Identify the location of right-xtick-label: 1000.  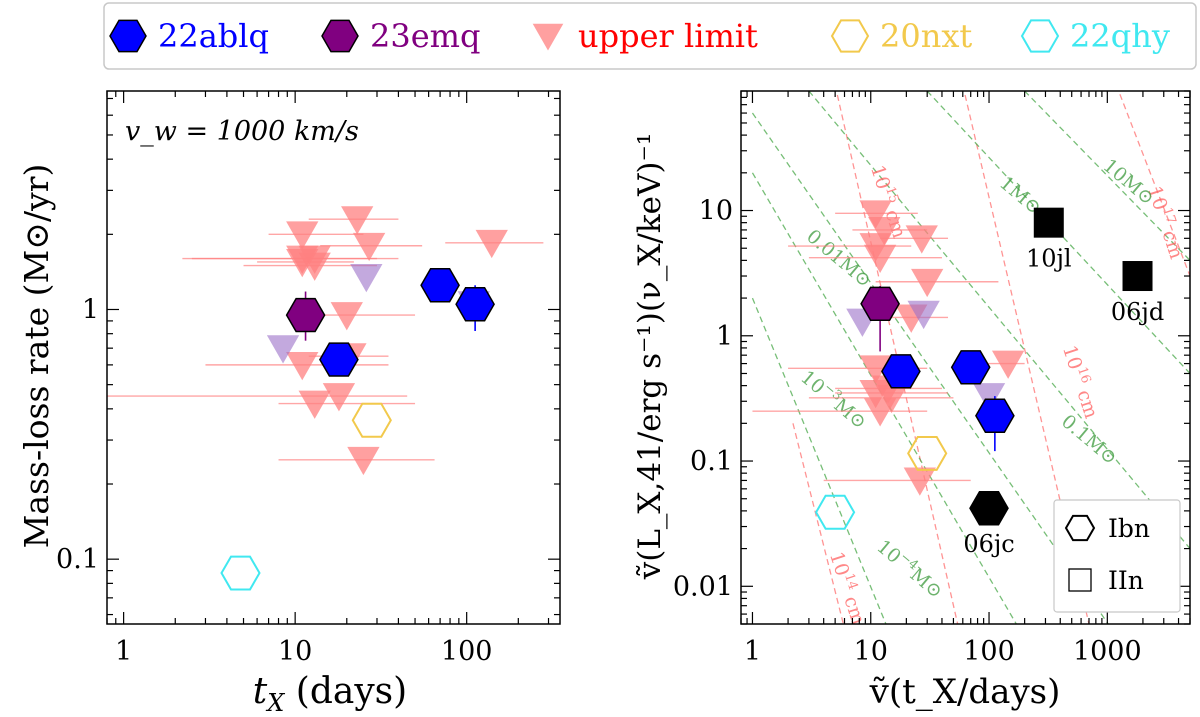
(1107, 651).